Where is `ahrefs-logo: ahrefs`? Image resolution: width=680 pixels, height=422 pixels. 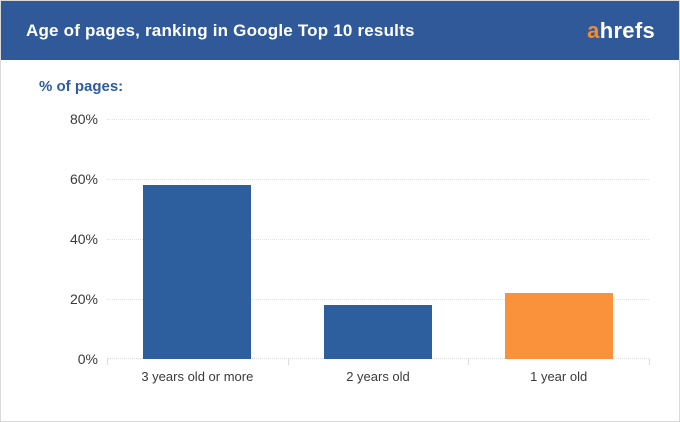
ahrefs-logo: ahrefs is located at coordinates (621, 31).